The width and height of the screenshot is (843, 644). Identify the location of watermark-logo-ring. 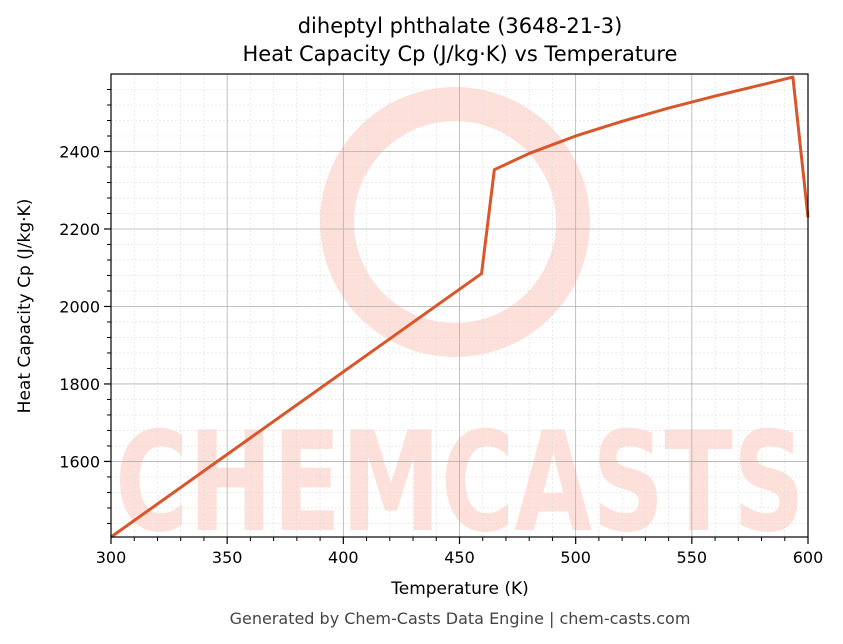
(455, 222).